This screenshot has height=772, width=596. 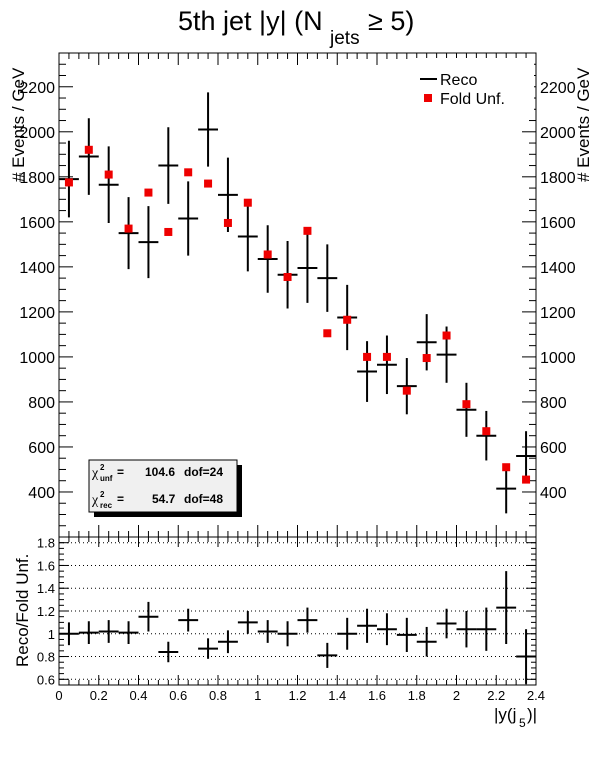 I want to click on main-y-tick-label-left: 600, so click(x=41, y=448).